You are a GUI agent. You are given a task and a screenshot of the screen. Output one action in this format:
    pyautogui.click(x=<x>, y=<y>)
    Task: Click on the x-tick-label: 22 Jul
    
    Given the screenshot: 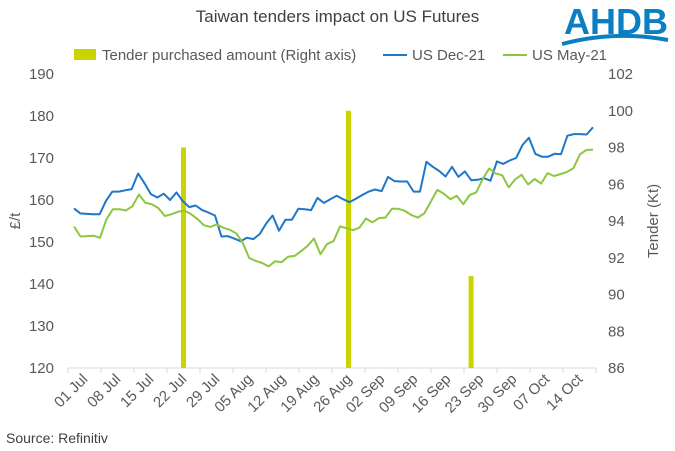 What is the action you would take?
    pyautogui.click(x=170, y=391)
    